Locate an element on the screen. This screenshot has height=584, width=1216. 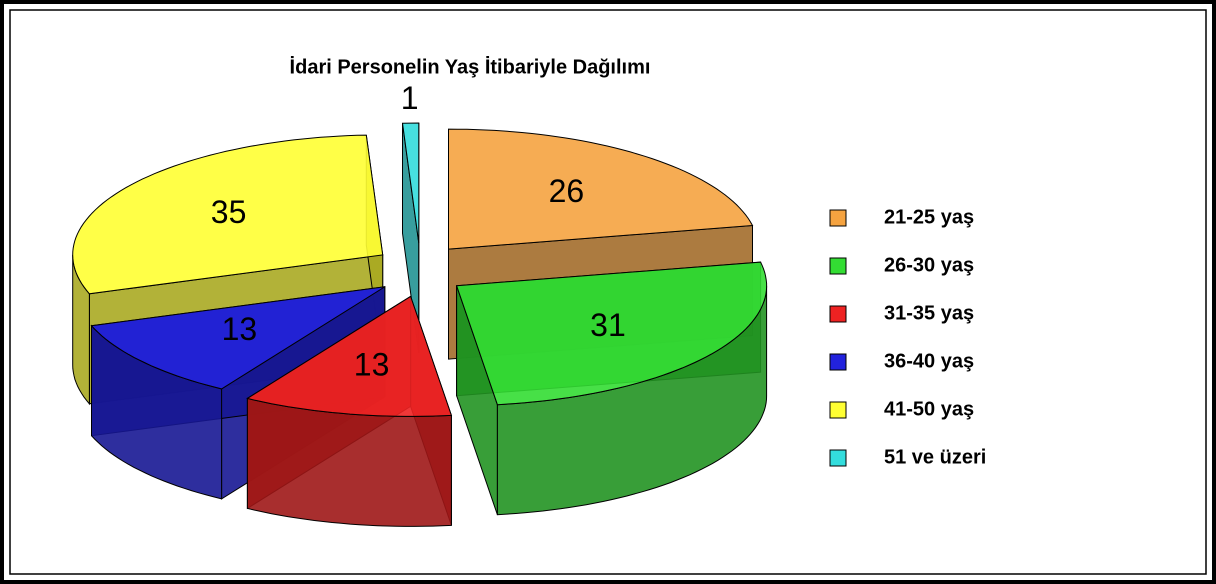
legend-label: 41-50 yaş is located at coordinates (929, 409).